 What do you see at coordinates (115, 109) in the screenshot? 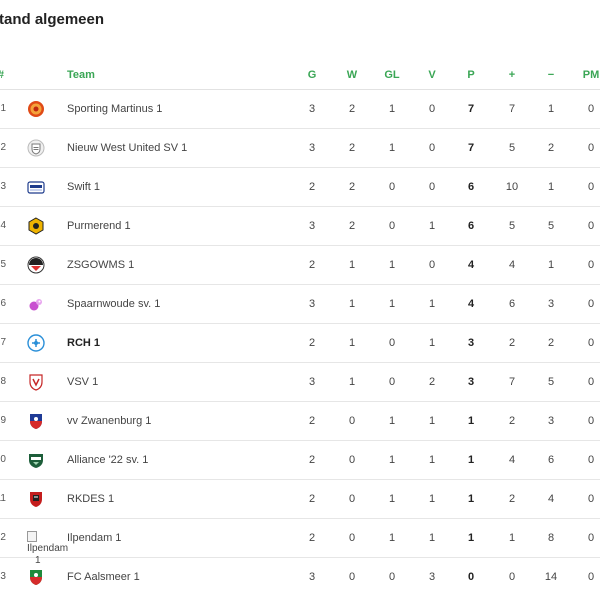
I see `team-name-link: Sporting Martinus 1` at bounding box center [115, 109].